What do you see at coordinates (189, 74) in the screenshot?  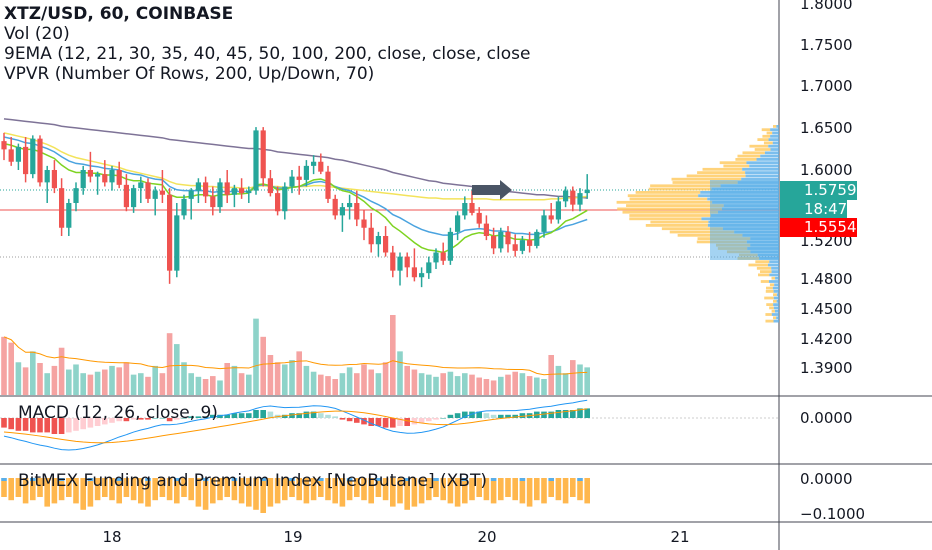 I see `vpvr-indicator-label: VPVR (Number Of Rows, 200, Up/Down, 70)` at bounding box center [189, 74].